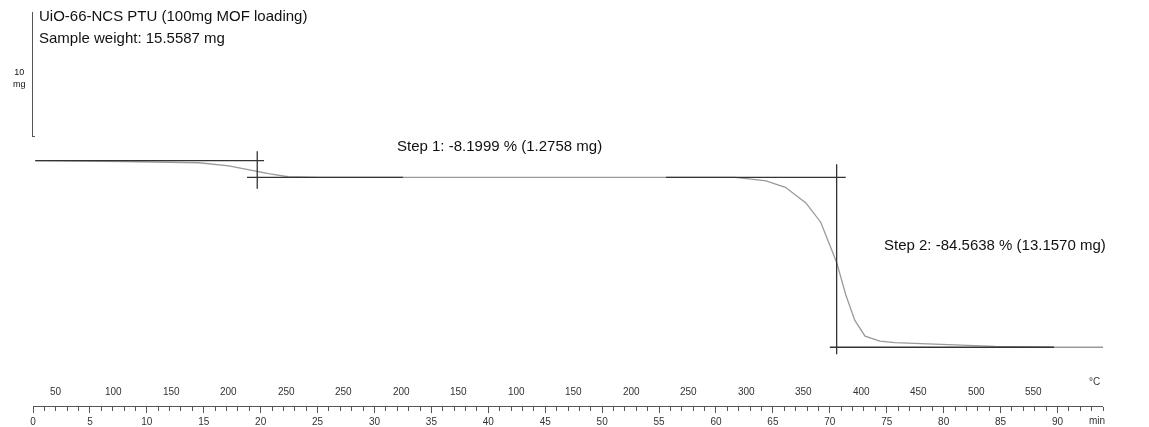  I want to click on chart-subtitle: Sample weight: 15.5587 mg, so click(132, 37).